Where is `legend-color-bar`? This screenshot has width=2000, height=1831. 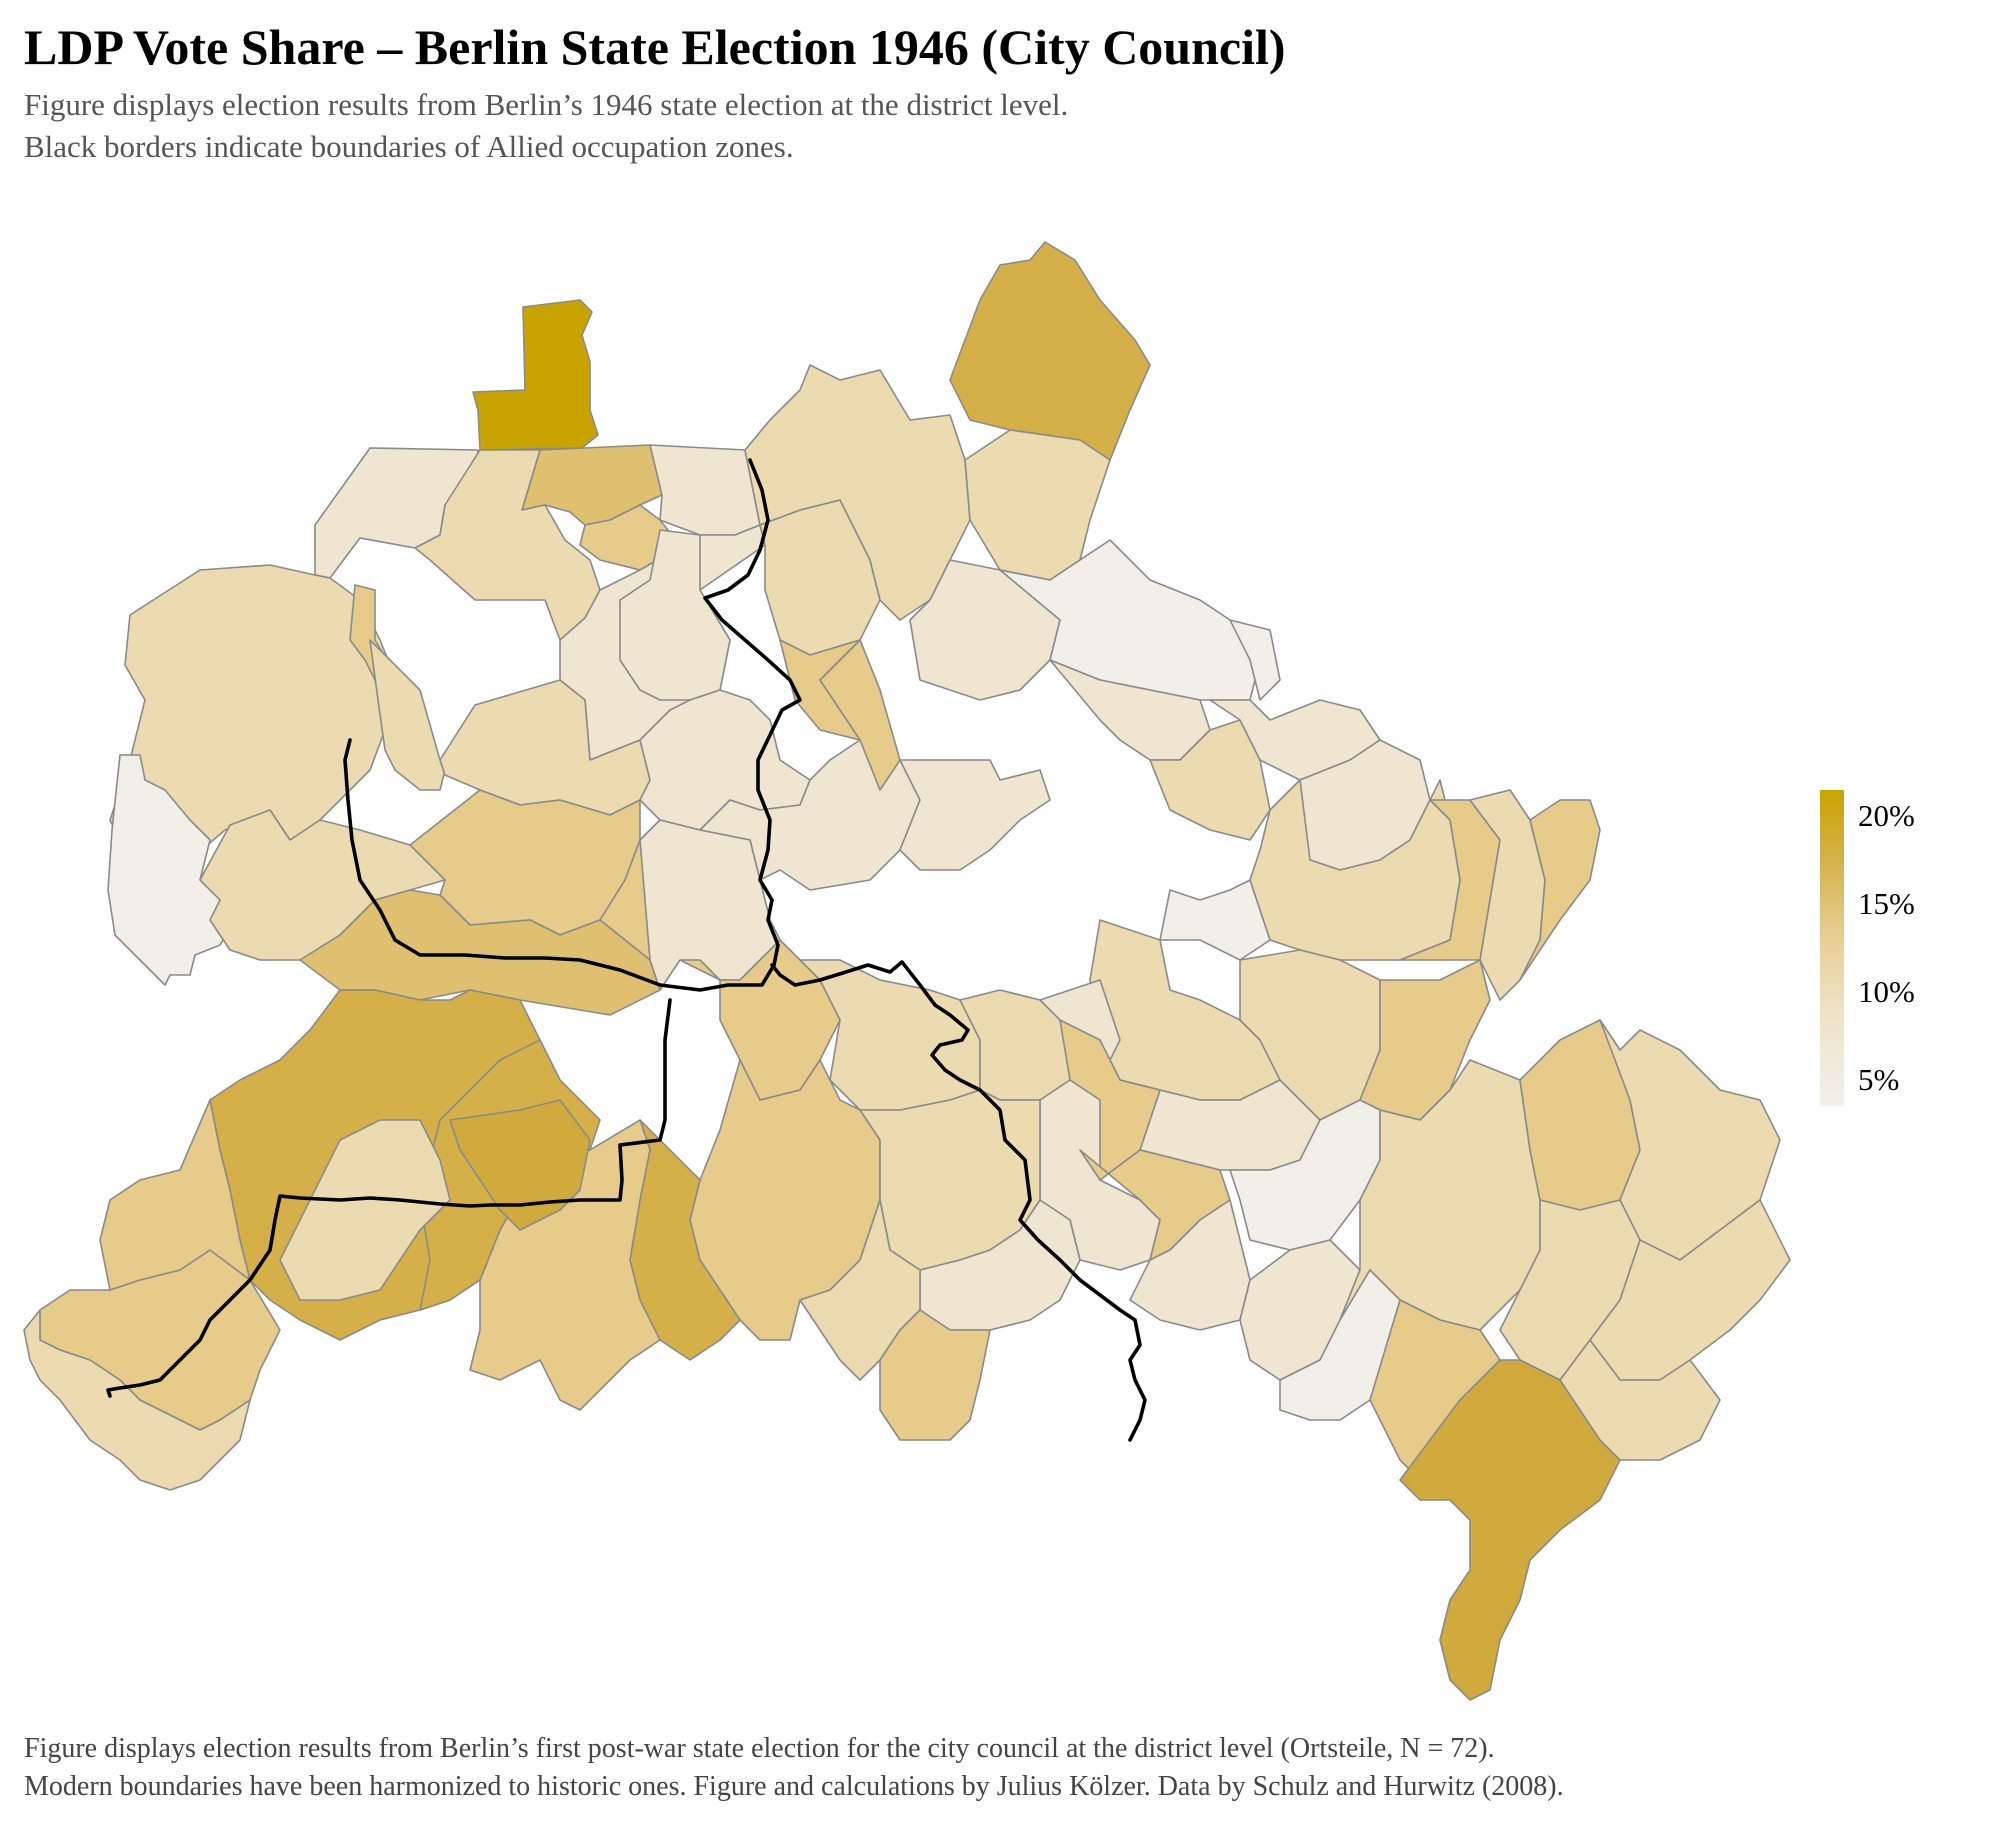 legend-color-bar is located at coordinates (1832, 948).